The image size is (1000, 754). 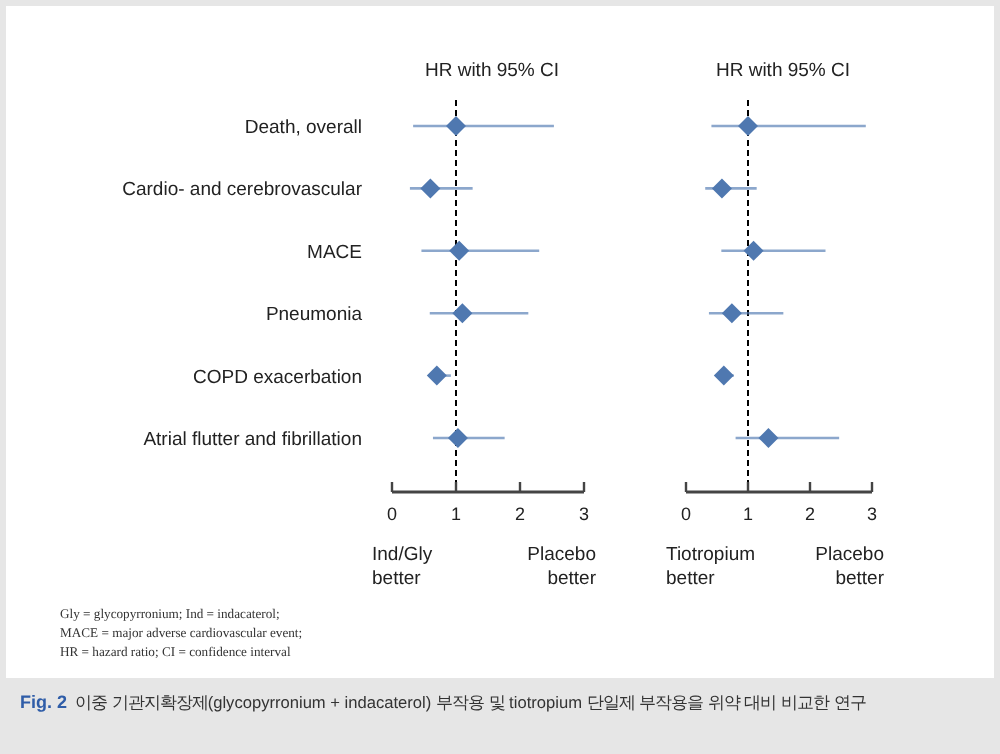 What do you see at coordinates (402, 567) in the screenshot?
I see `text: Ind/Gly better` at bounding box center [402, 567].